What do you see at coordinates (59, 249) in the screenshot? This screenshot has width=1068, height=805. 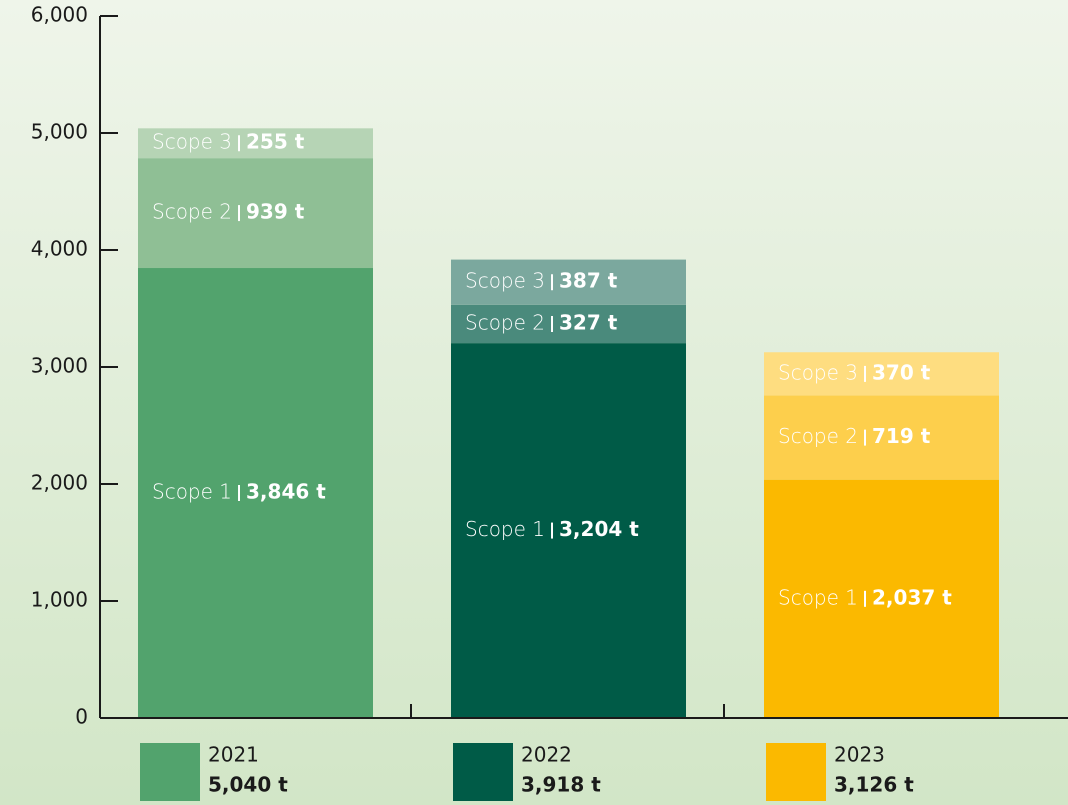 I see `y-tick-label: 4,000` at bounding box center [59, 249].